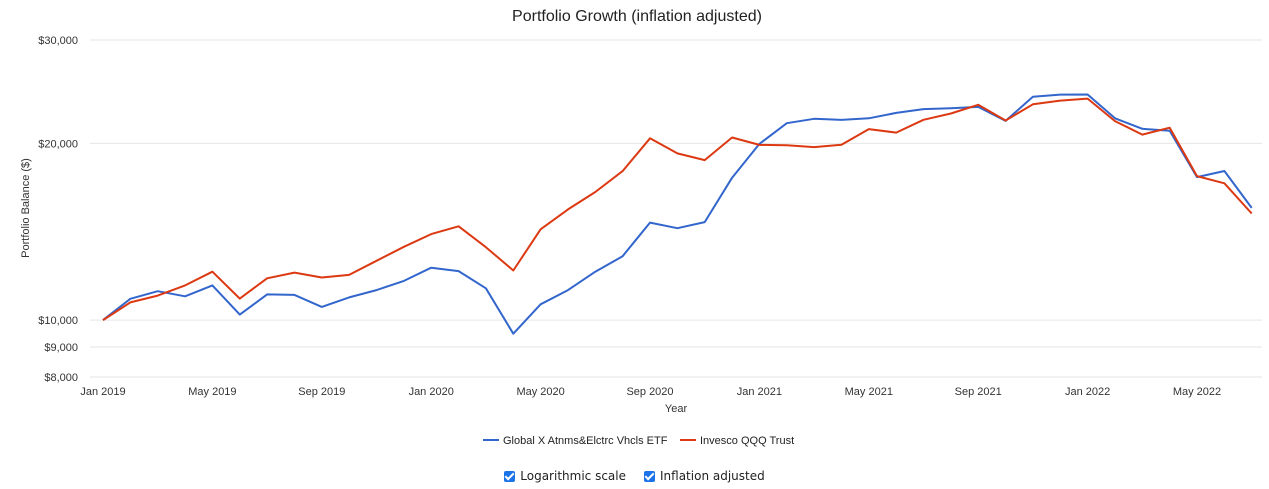 This screenshot has width=1269, height=489. I want to click on x-tick-label: Jan 2021, so click(759, 392).